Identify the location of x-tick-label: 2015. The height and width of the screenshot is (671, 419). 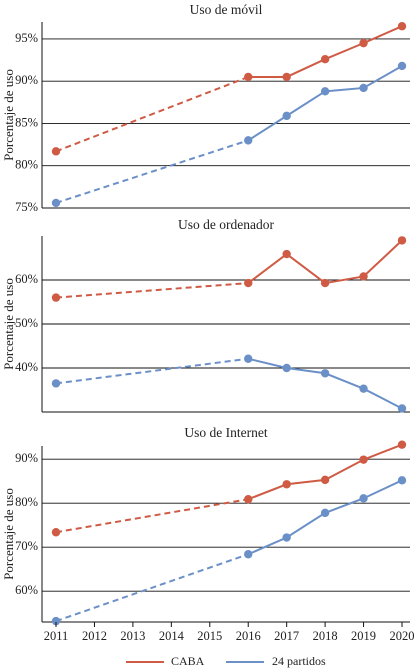
(209, 636).